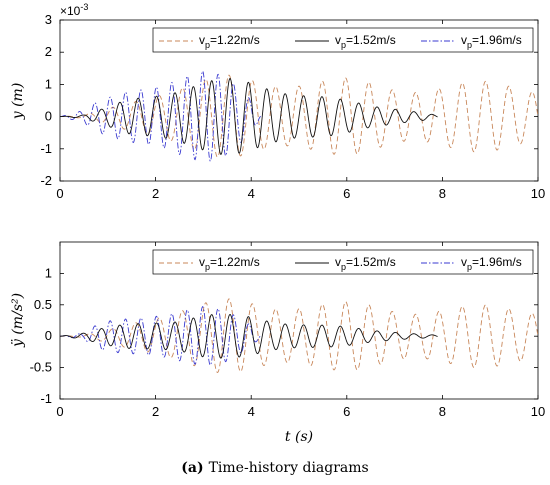 This screenshot has height=485, width=550. Describe the element at coordinates (18, 102) in the screenshot. I see `y-axis-label-top: y (m)` at that location.